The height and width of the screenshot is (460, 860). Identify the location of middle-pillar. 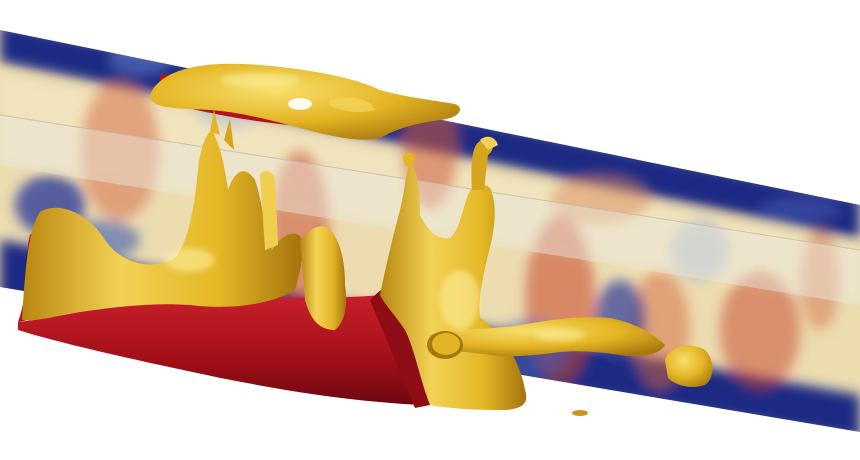
(323, 278).